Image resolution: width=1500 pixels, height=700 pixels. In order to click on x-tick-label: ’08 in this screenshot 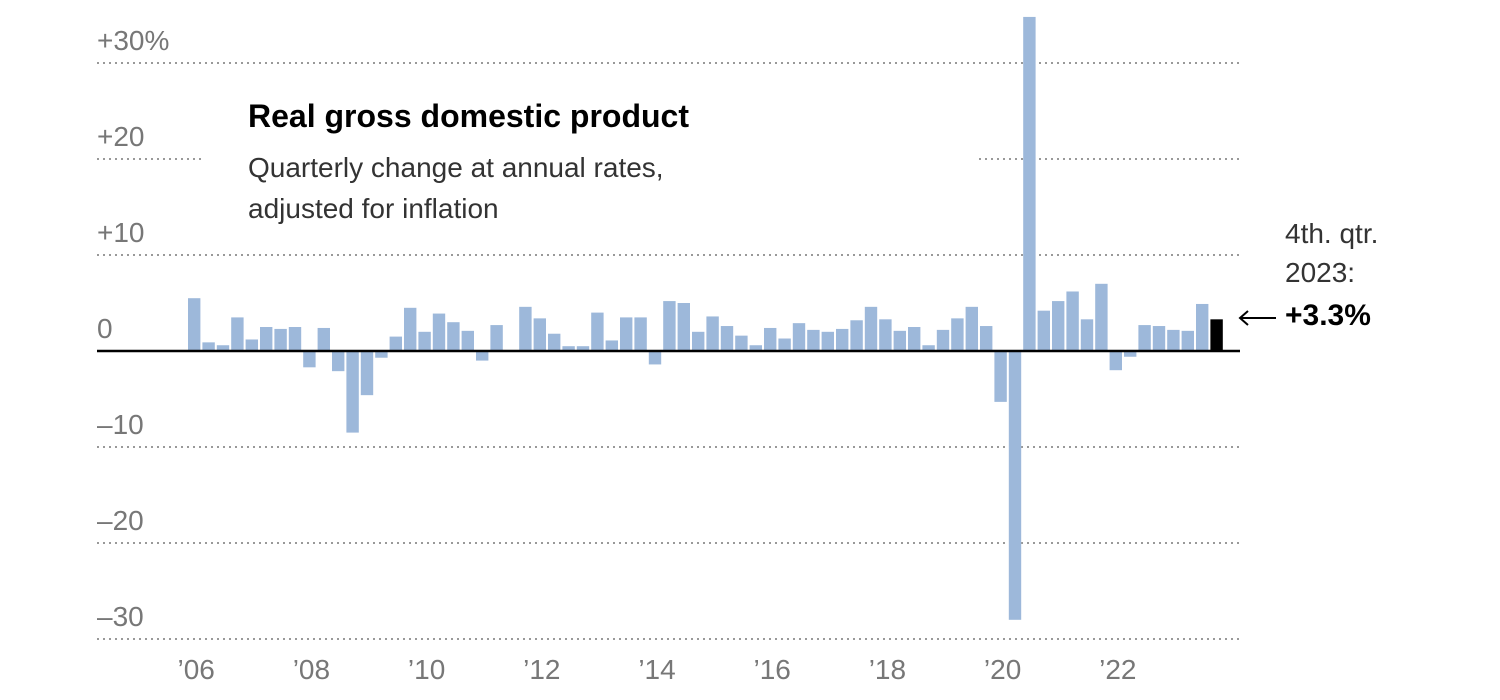, I will do `click(311, 669)`.